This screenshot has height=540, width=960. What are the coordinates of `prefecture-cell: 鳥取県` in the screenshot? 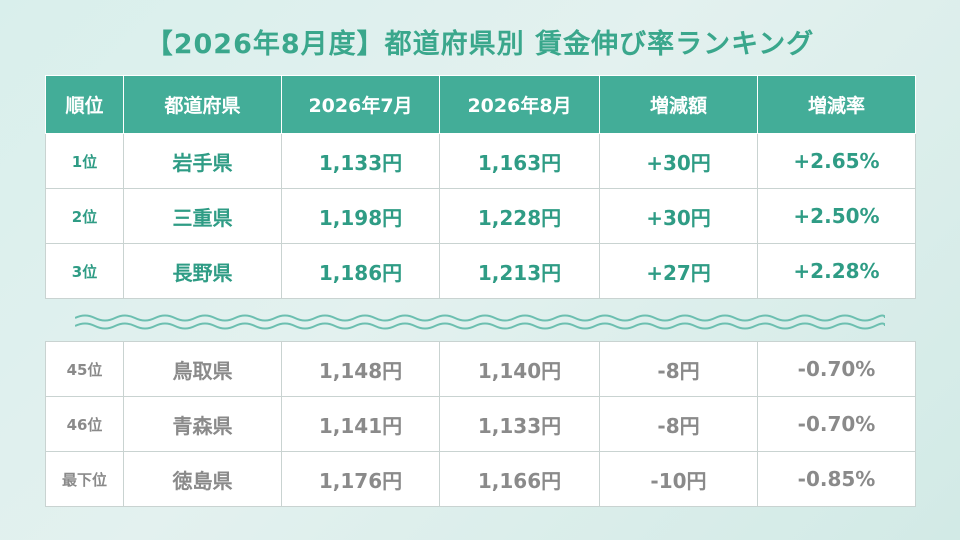 It's located at (202, 369).